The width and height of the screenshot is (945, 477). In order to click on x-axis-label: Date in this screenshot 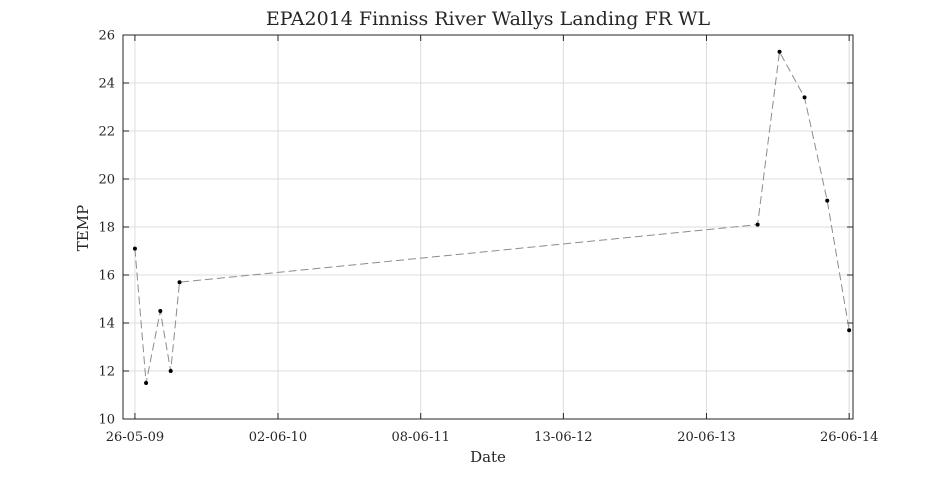, I will do `click(488, 457)`.